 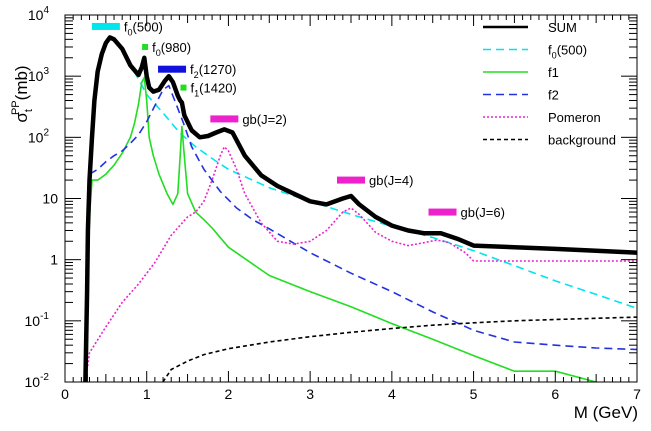 I want to click on y-axis-label: σtPP(mb), so click(x=22, y=93).